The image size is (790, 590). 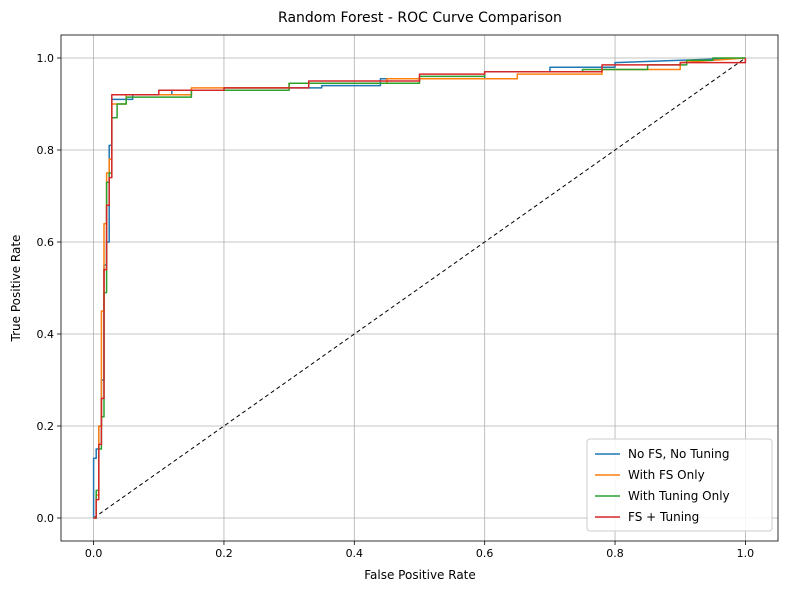 I want to click on y-axis-ticks: 0.0 0.2 0.4 0.6 0.8 1.0, so click(x=49, y=288).